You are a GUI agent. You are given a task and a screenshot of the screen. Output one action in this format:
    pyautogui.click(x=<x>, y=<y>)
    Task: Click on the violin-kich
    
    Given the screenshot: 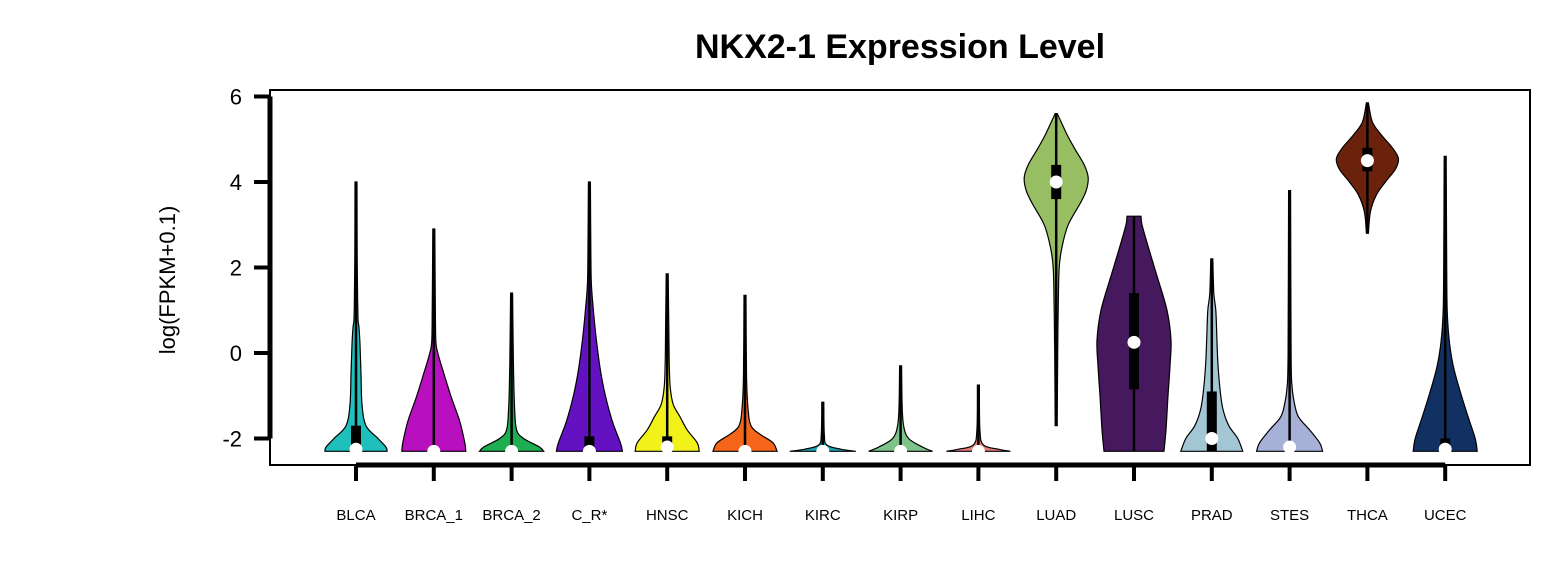 What is the action you would take?
    pyautogui.click(x=745, y=376)
    